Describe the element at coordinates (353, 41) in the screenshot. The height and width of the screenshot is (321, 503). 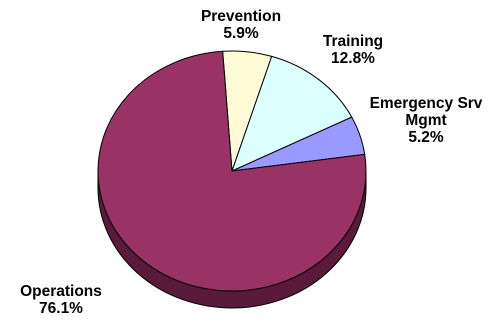
I see `slice-name-training: Training` at that location.